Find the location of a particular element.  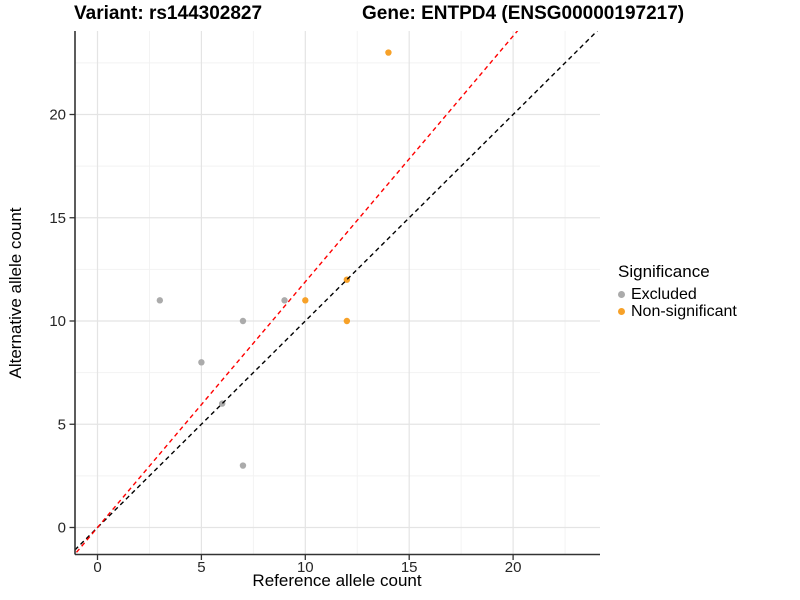

y-tick-label: 10 is located at coordinates (57, 321).